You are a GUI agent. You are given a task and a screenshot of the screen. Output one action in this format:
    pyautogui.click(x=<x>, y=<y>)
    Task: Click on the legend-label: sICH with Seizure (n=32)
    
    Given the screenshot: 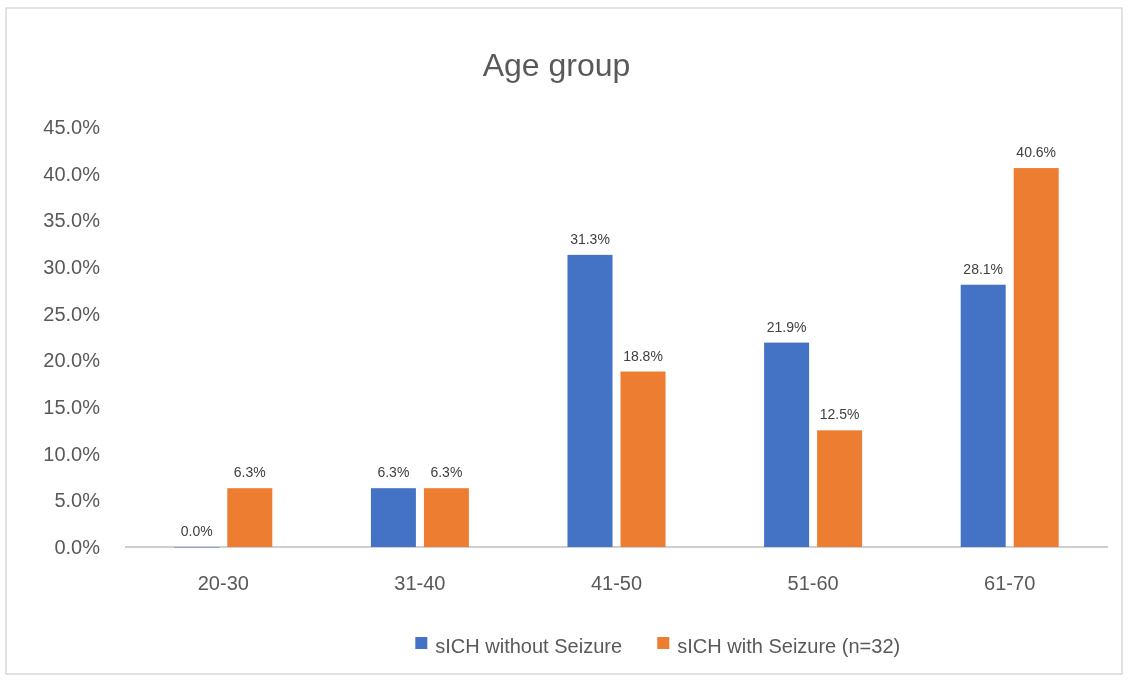 What is the action you would take?
    pyautogui.click(x=789, y=646)
    